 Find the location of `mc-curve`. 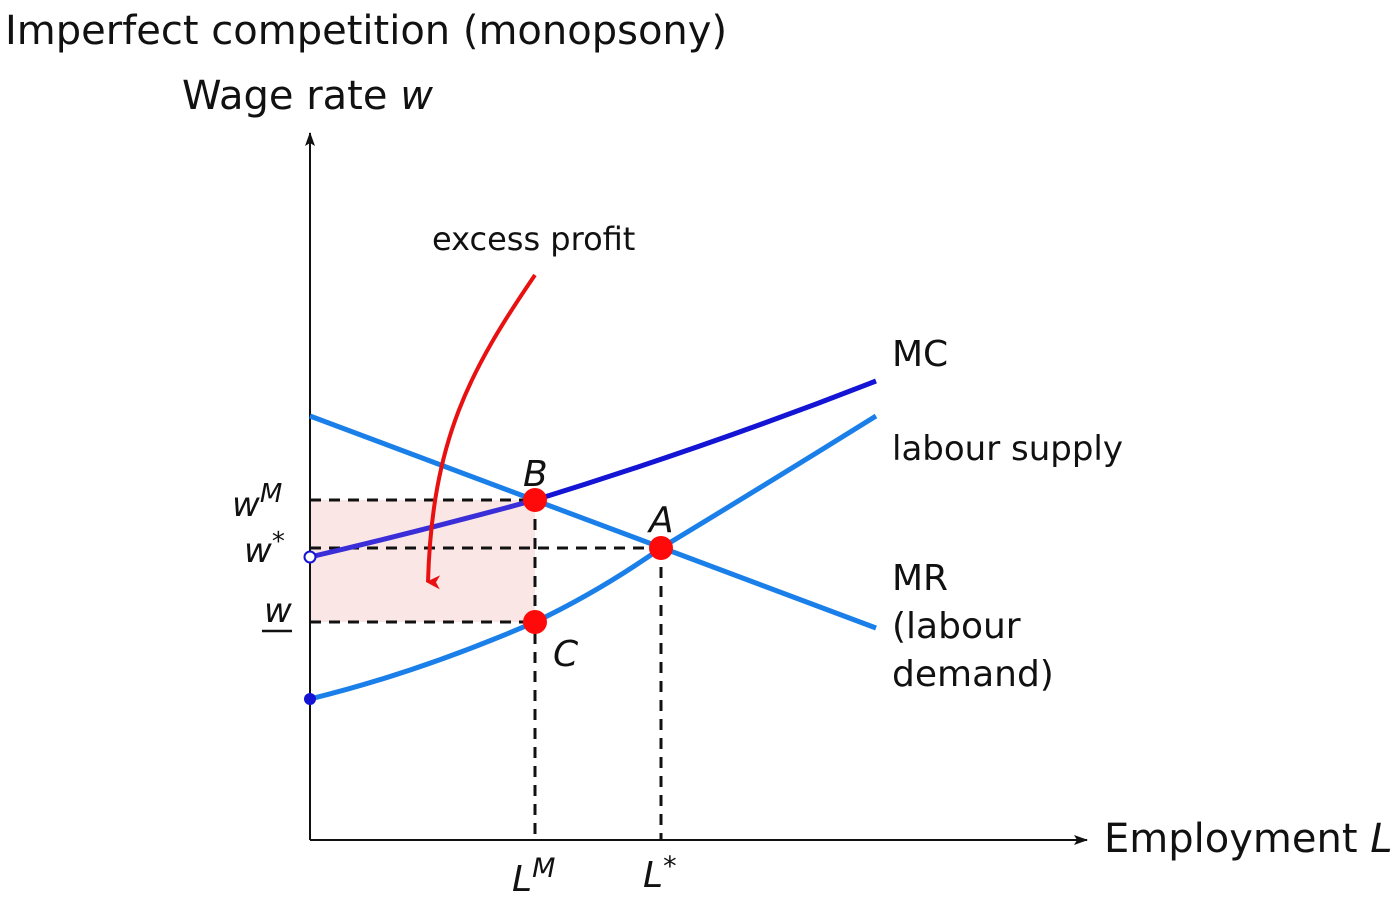

mc-curve is located at coordinates (705, 440).